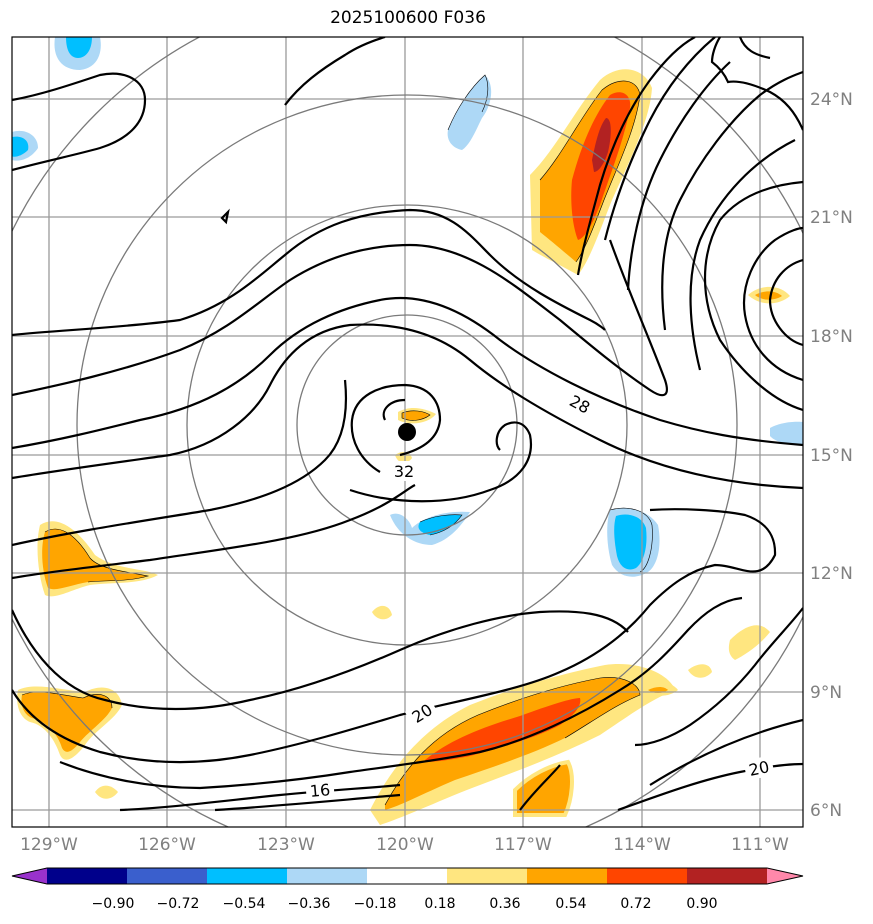 This screenshot has height=924, width=873. I want to click on colorbar-tick-label: −0.90, so click(113, 904).